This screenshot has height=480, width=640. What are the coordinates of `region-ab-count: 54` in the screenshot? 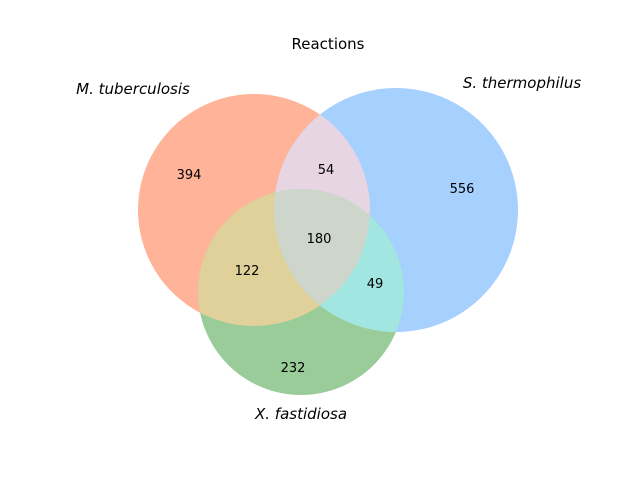 It's located at (326, 170).